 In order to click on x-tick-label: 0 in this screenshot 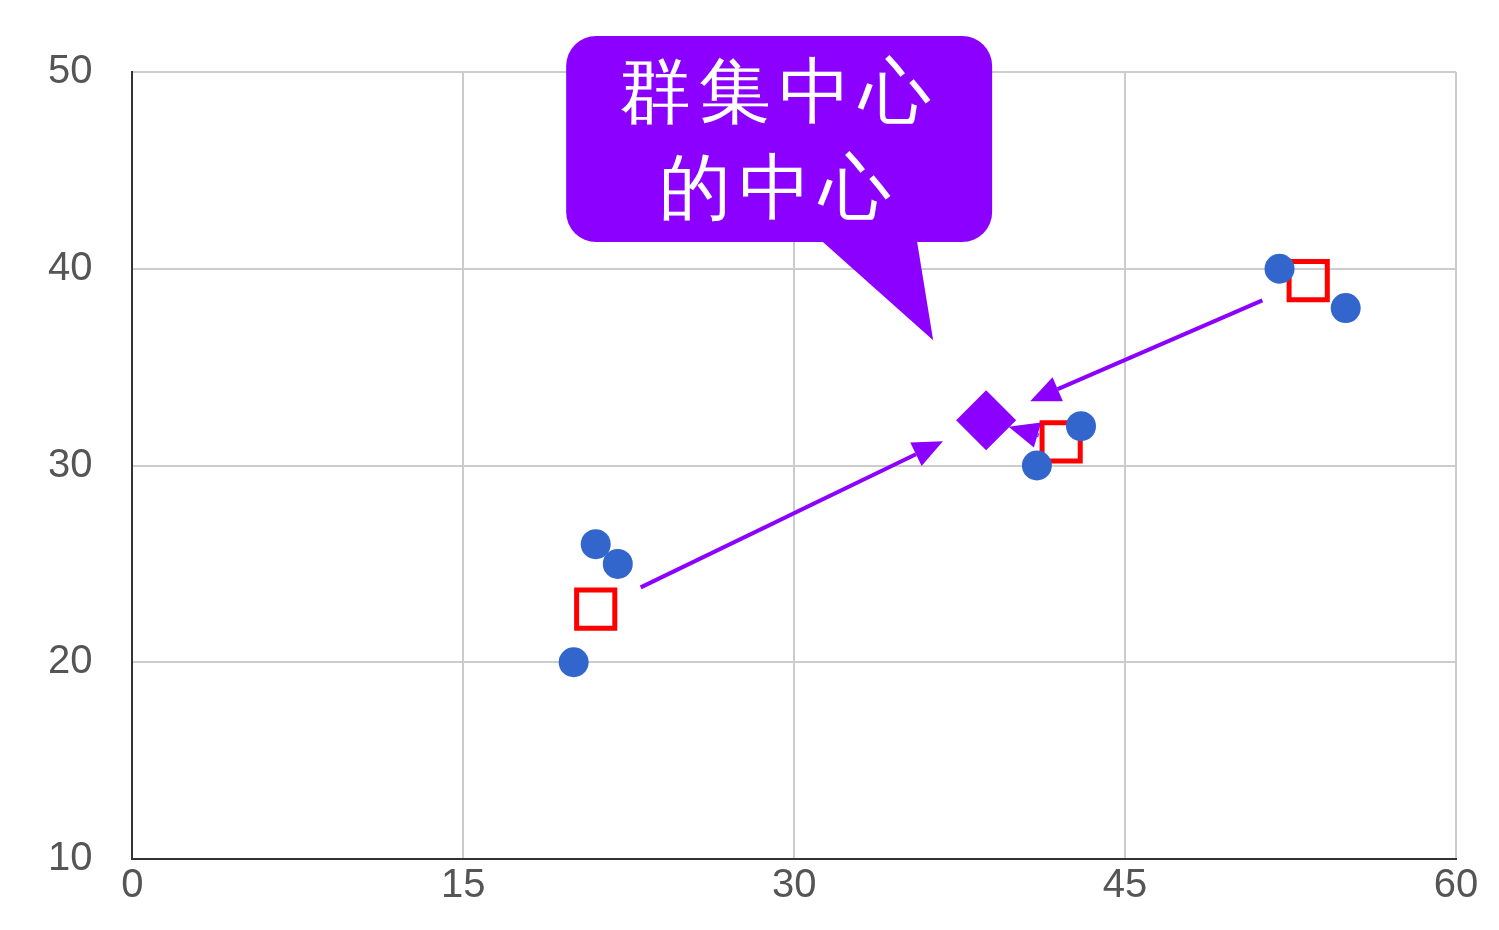, I will do `click(132, 883)`.